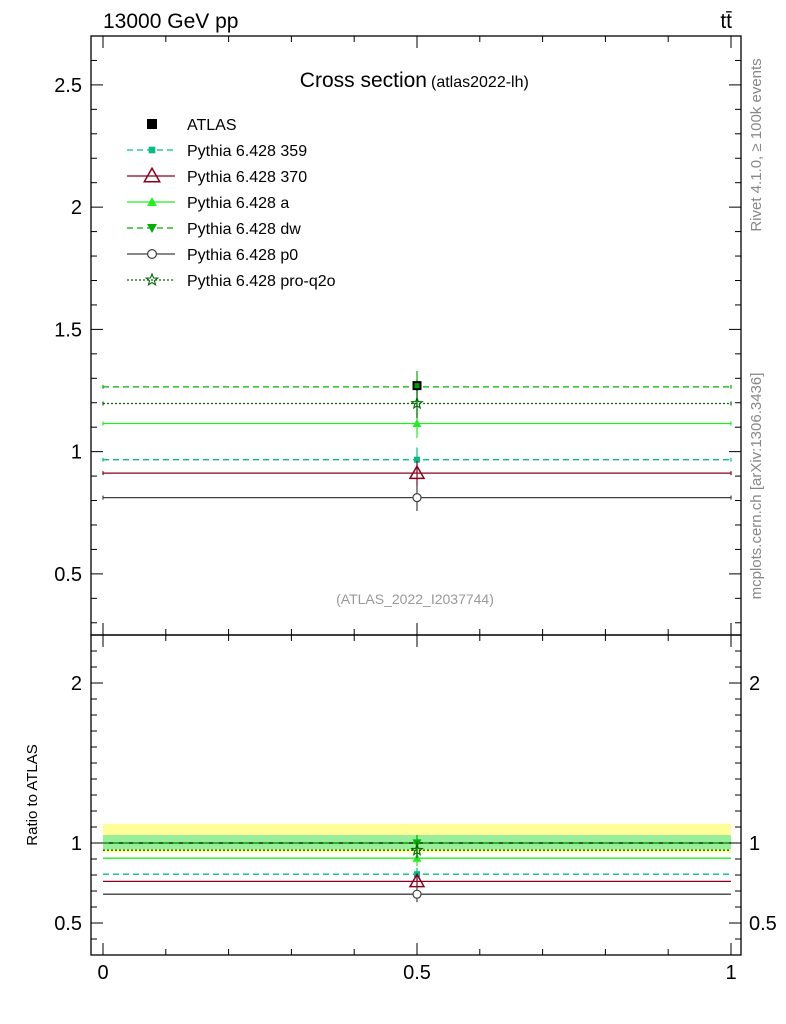  I want to click on main-y-tick-label-4: 2.5, so click(68, 86).